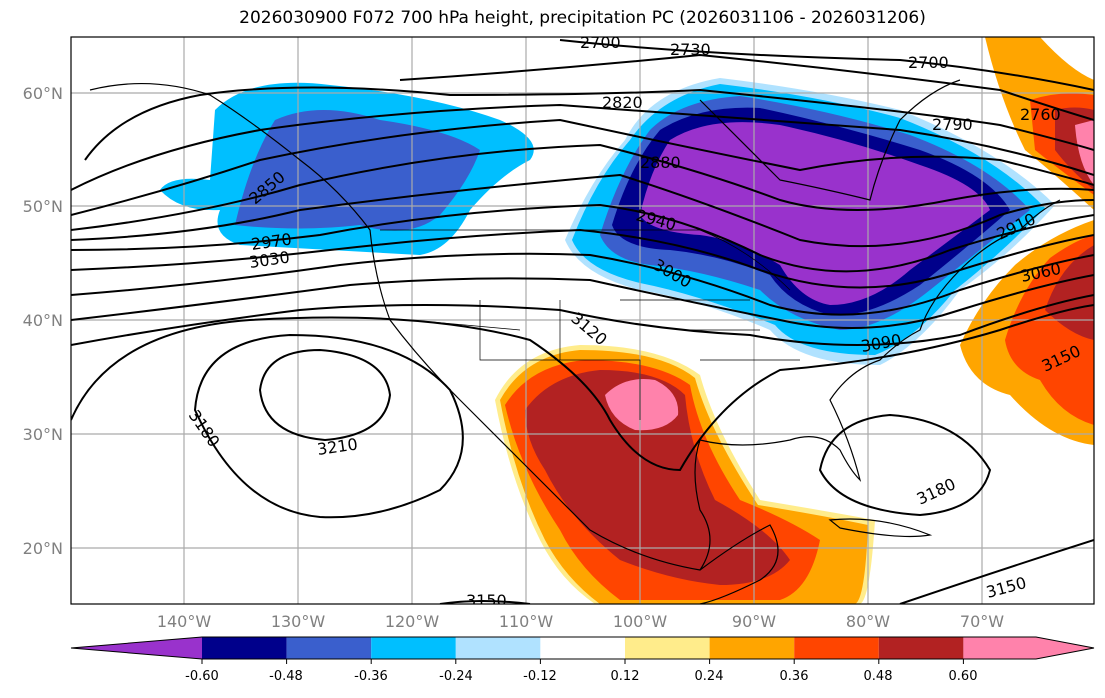 The width and height of the screenshot is (1105, 698). Describe the element at coordinates (754, 621) in the screenshot. I see `lon-tick-label: 90°W` at that location.